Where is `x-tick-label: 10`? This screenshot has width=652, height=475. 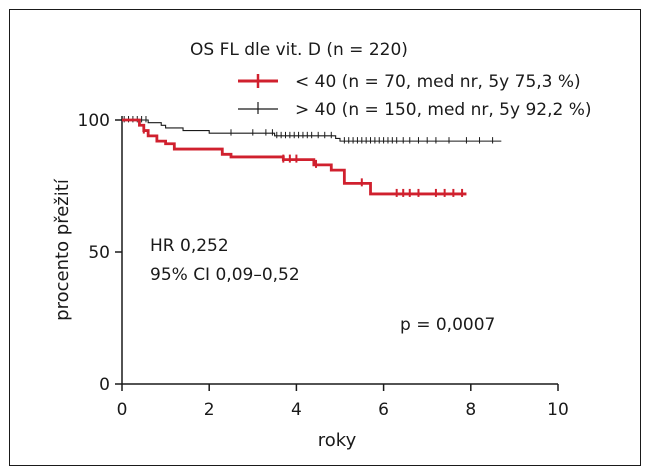 x-tick-label: 10 is located at coordinates (558, 410).